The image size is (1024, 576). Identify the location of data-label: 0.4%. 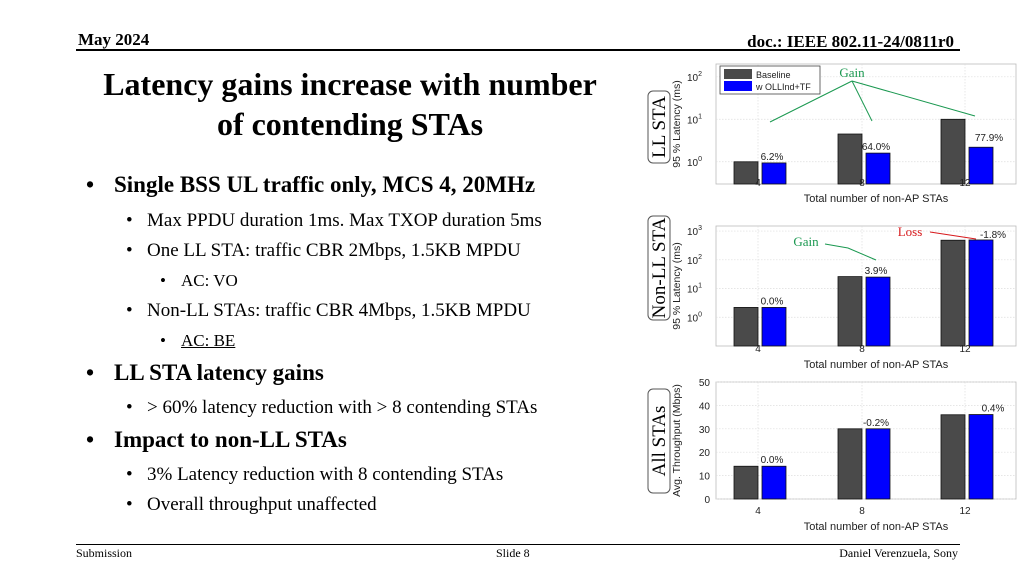
(993, 409).